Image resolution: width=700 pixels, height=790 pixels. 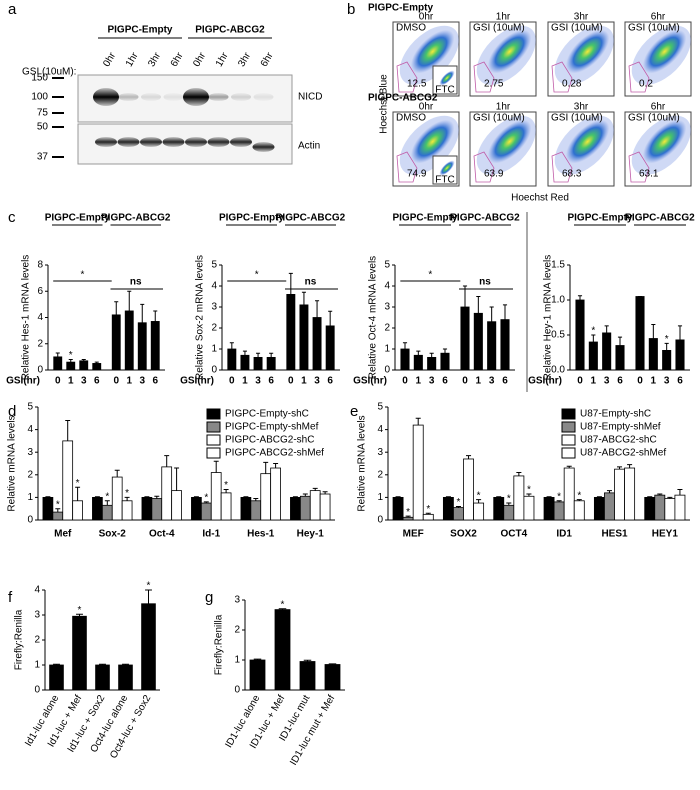 What do you see at coordinates (162, 534) in the screenshot?
I see `x-tick-label: Oct-4` at bounding box center [162, 534].